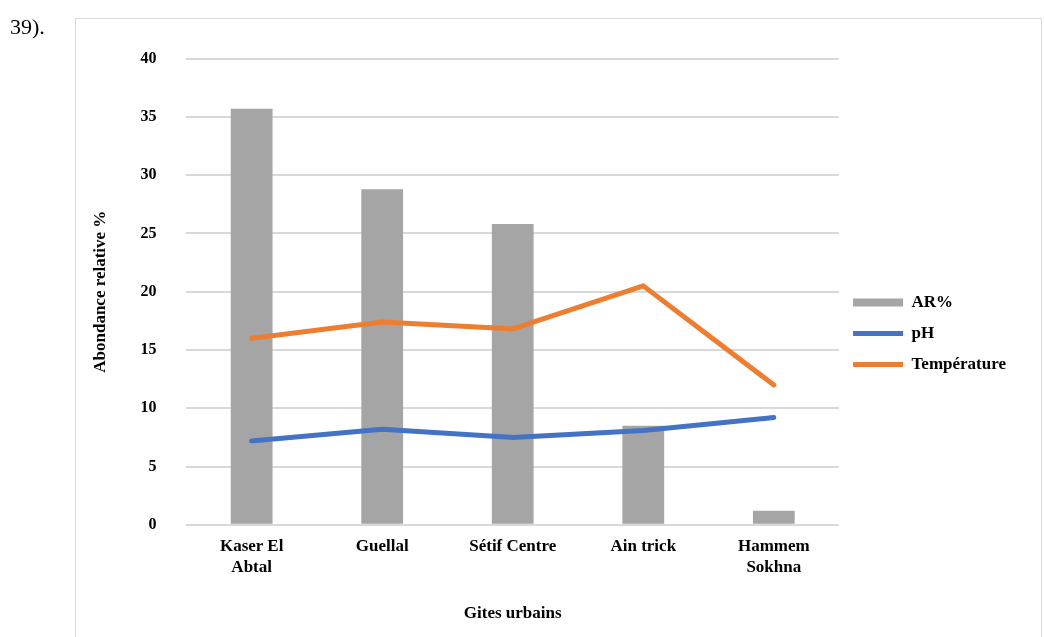 This screenshot has height=637, width=1044. Describe the element at coordinates (148, 349) in the screenshot. I see `y-tick-label: 15` at that location.